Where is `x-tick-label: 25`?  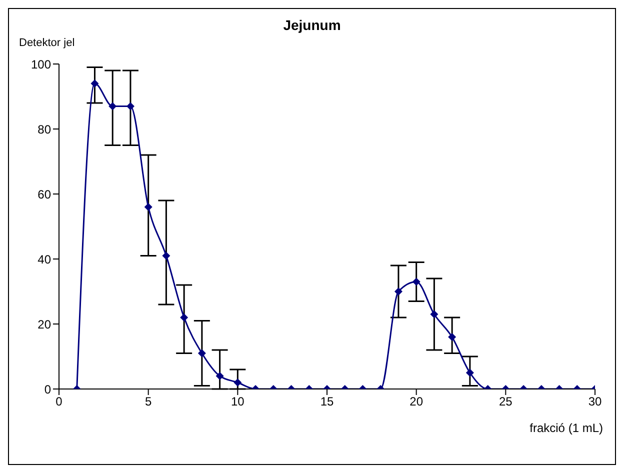
x-tick-label: 25 is located at coordinates (505, 401).